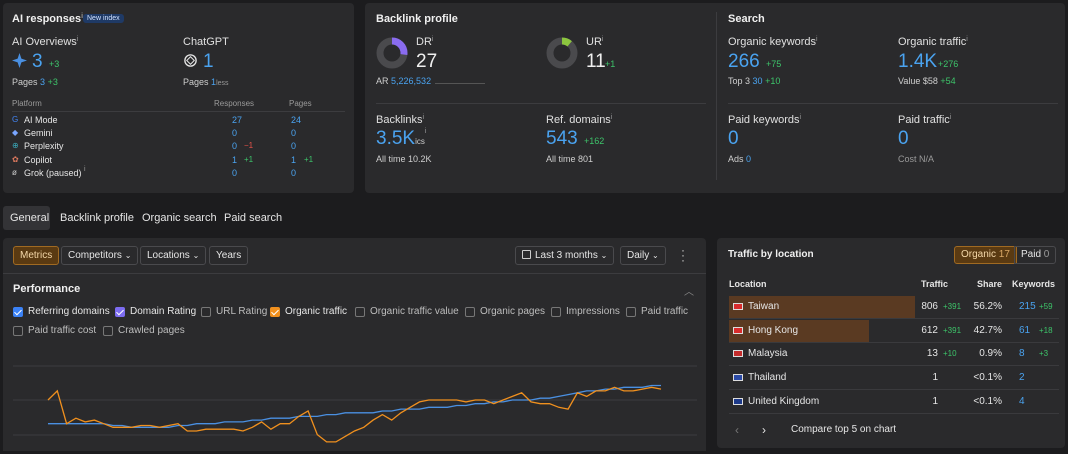 This screenshot has height=454, width=1068. I want to click on keywords-col-header: Keywords, so click(1034, 284).